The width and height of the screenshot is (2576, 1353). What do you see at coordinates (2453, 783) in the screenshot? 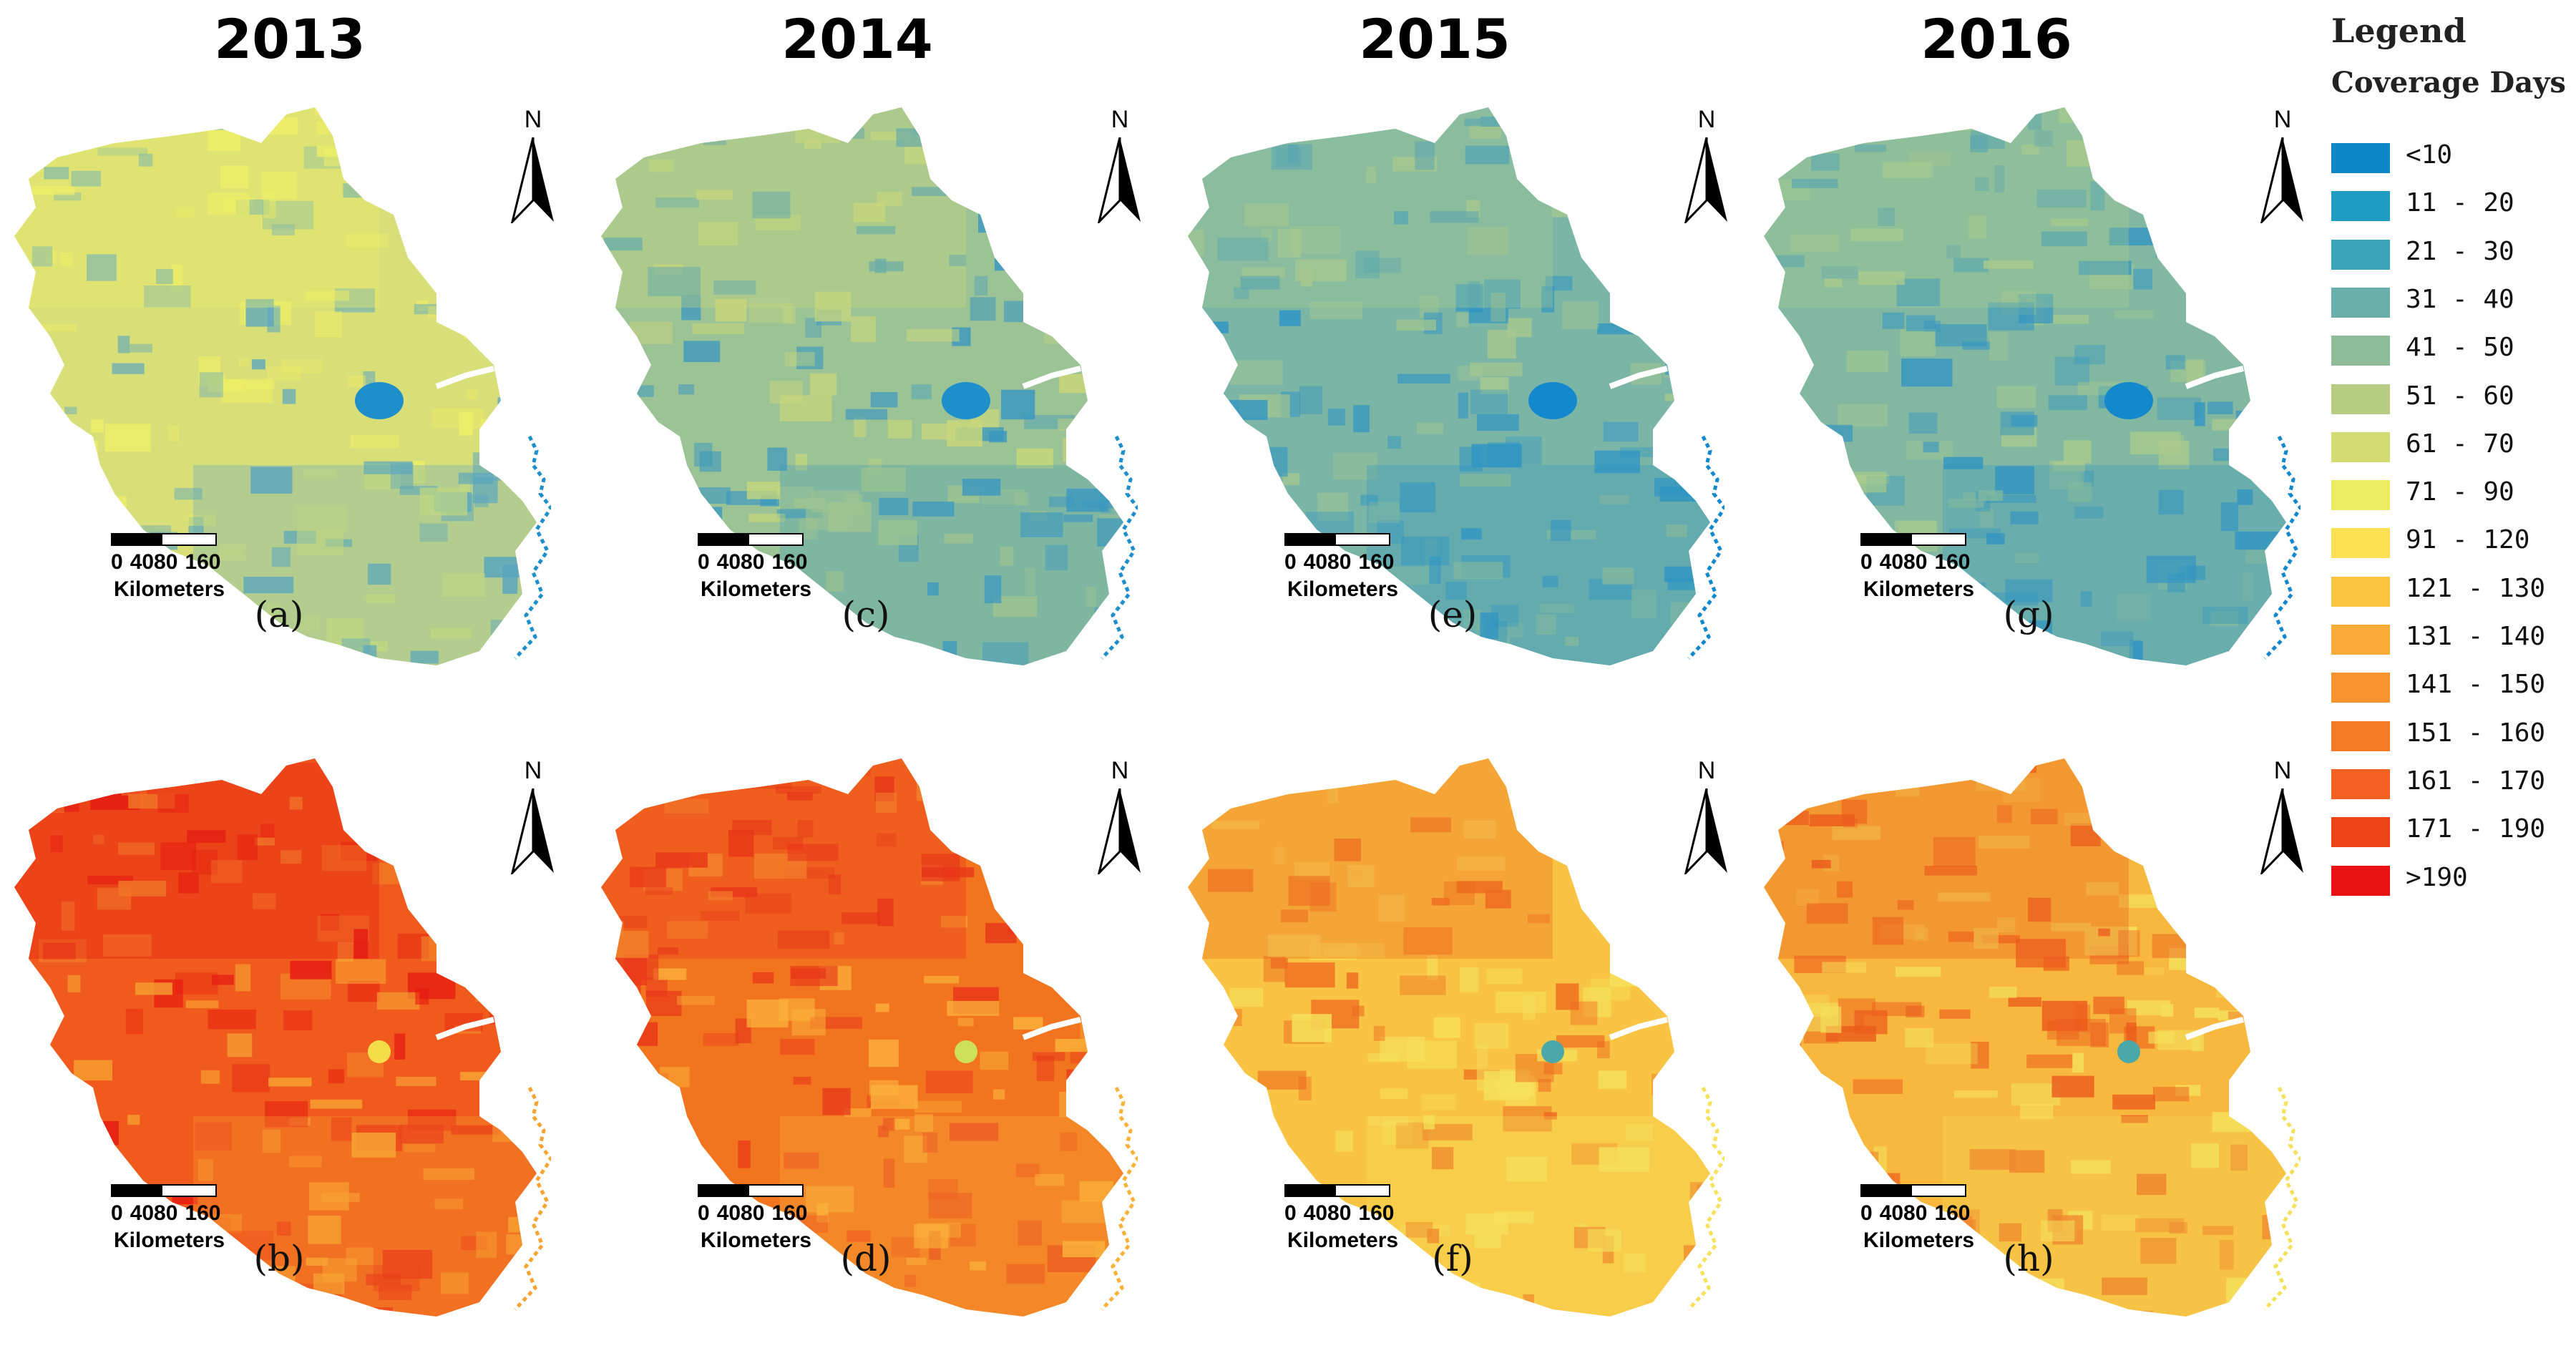
I see `legend-item: 161 - 170` at bounding box center [2453, 783].